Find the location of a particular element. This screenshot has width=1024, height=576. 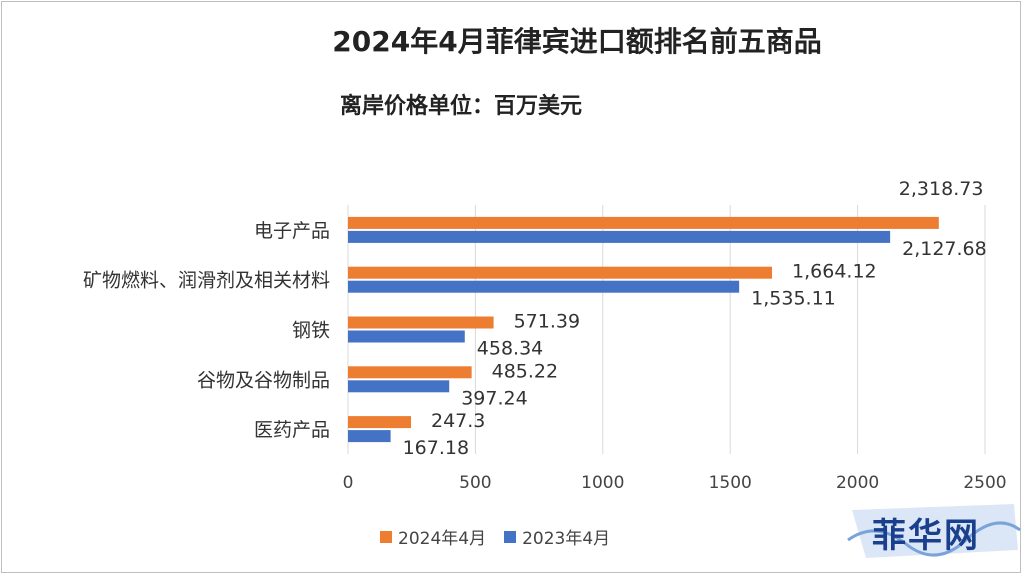

data-label: 571.39 is located at coordinates (547, 322).